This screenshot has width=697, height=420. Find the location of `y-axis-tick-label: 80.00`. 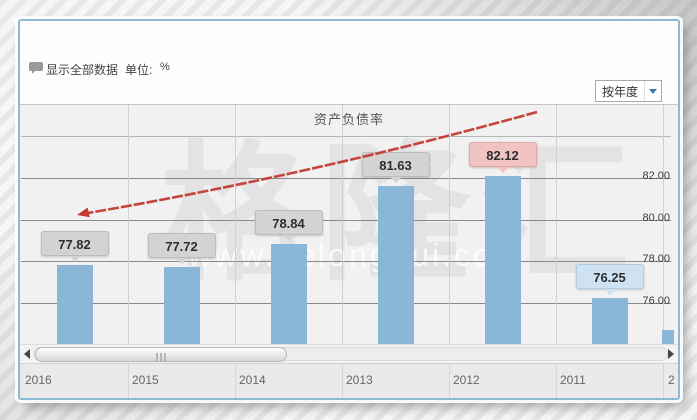

y-axis-tick-label: 80.00 is located at coordinates (656, 217).